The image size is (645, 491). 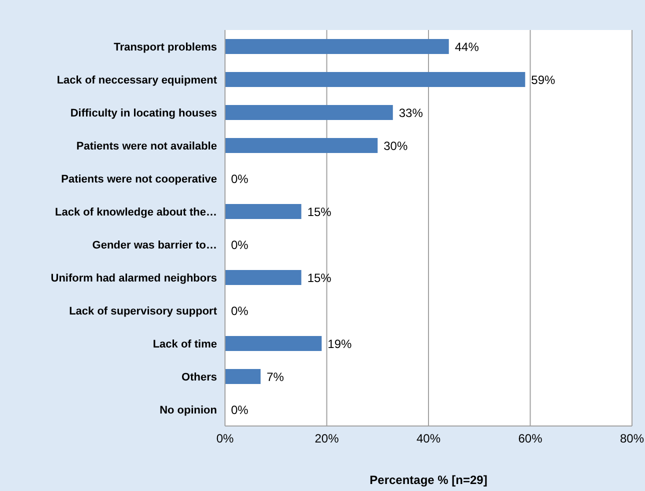 What do you see at coordinates (184, 344) in the screenshot?
I see `y-tick-label: Lack of time` at bounding box center [184, 344].